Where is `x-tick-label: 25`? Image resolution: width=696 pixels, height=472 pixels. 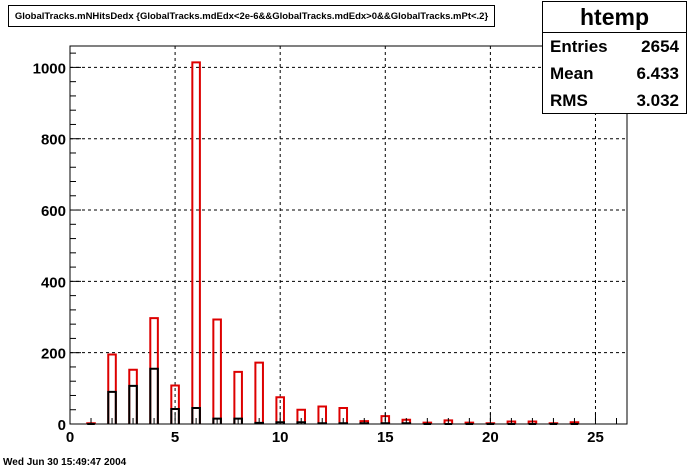
x-tick-label: 25 is located at coordinates (595, 437).